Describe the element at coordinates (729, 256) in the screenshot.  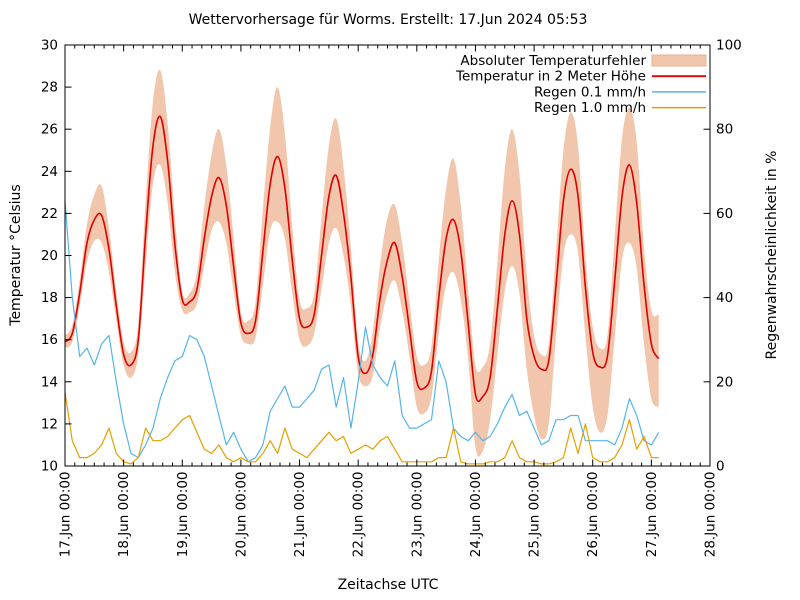
I see `y-right-tick-labels: 0 20 40 60 80 100` at that location.